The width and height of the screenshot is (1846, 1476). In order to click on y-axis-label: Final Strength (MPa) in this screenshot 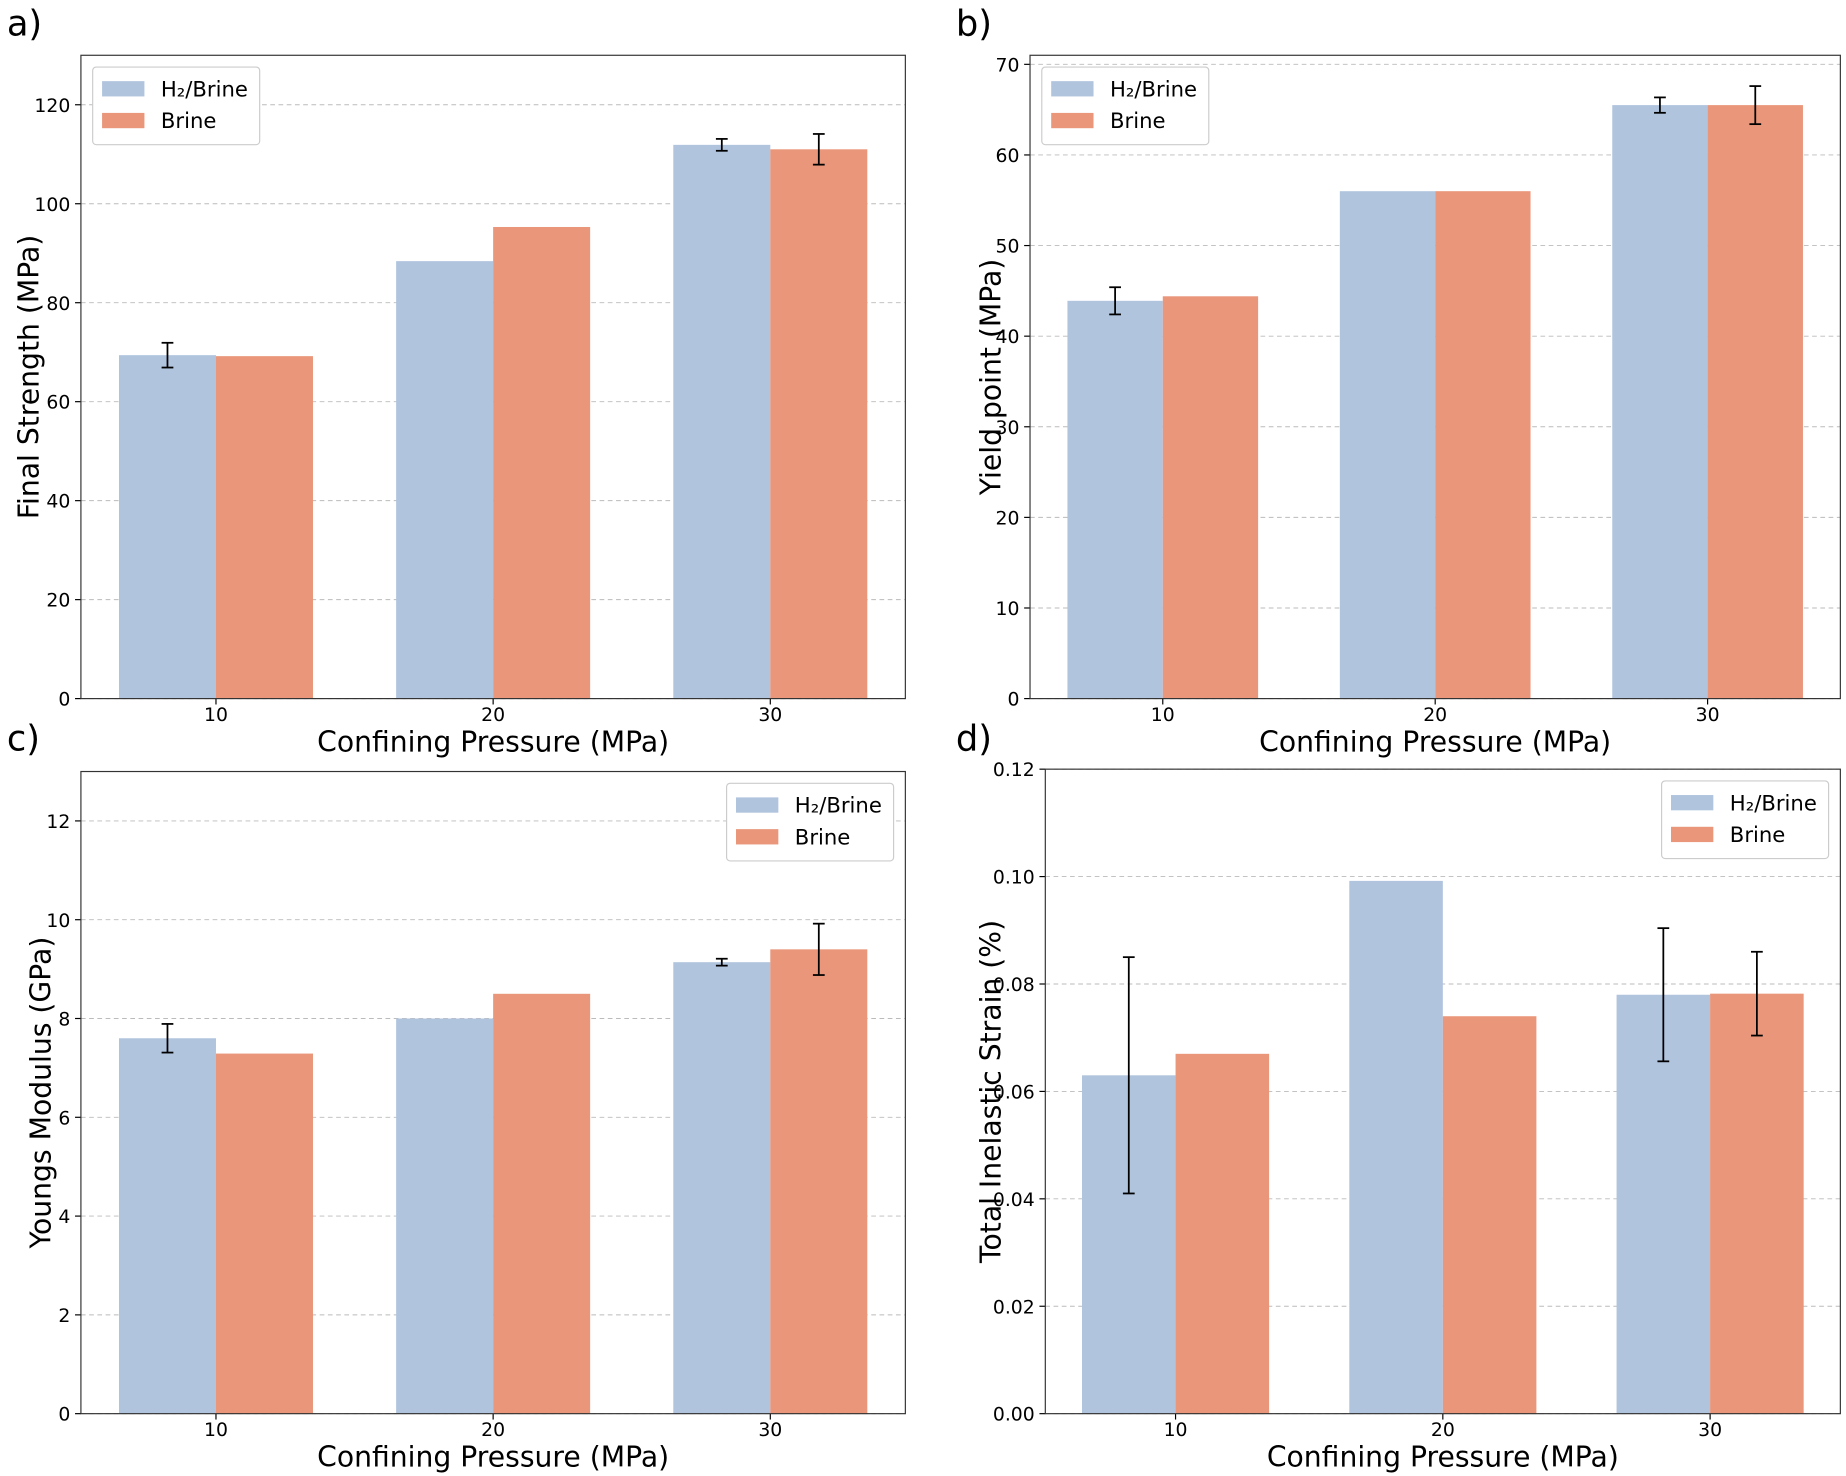, I will do `click(29, 377)`.